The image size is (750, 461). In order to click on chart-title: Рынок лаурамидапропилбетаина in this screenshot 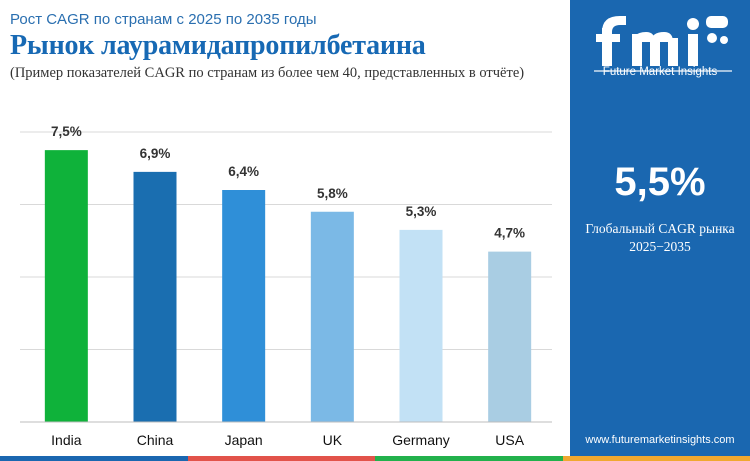, I will do `click(218, 45)`.